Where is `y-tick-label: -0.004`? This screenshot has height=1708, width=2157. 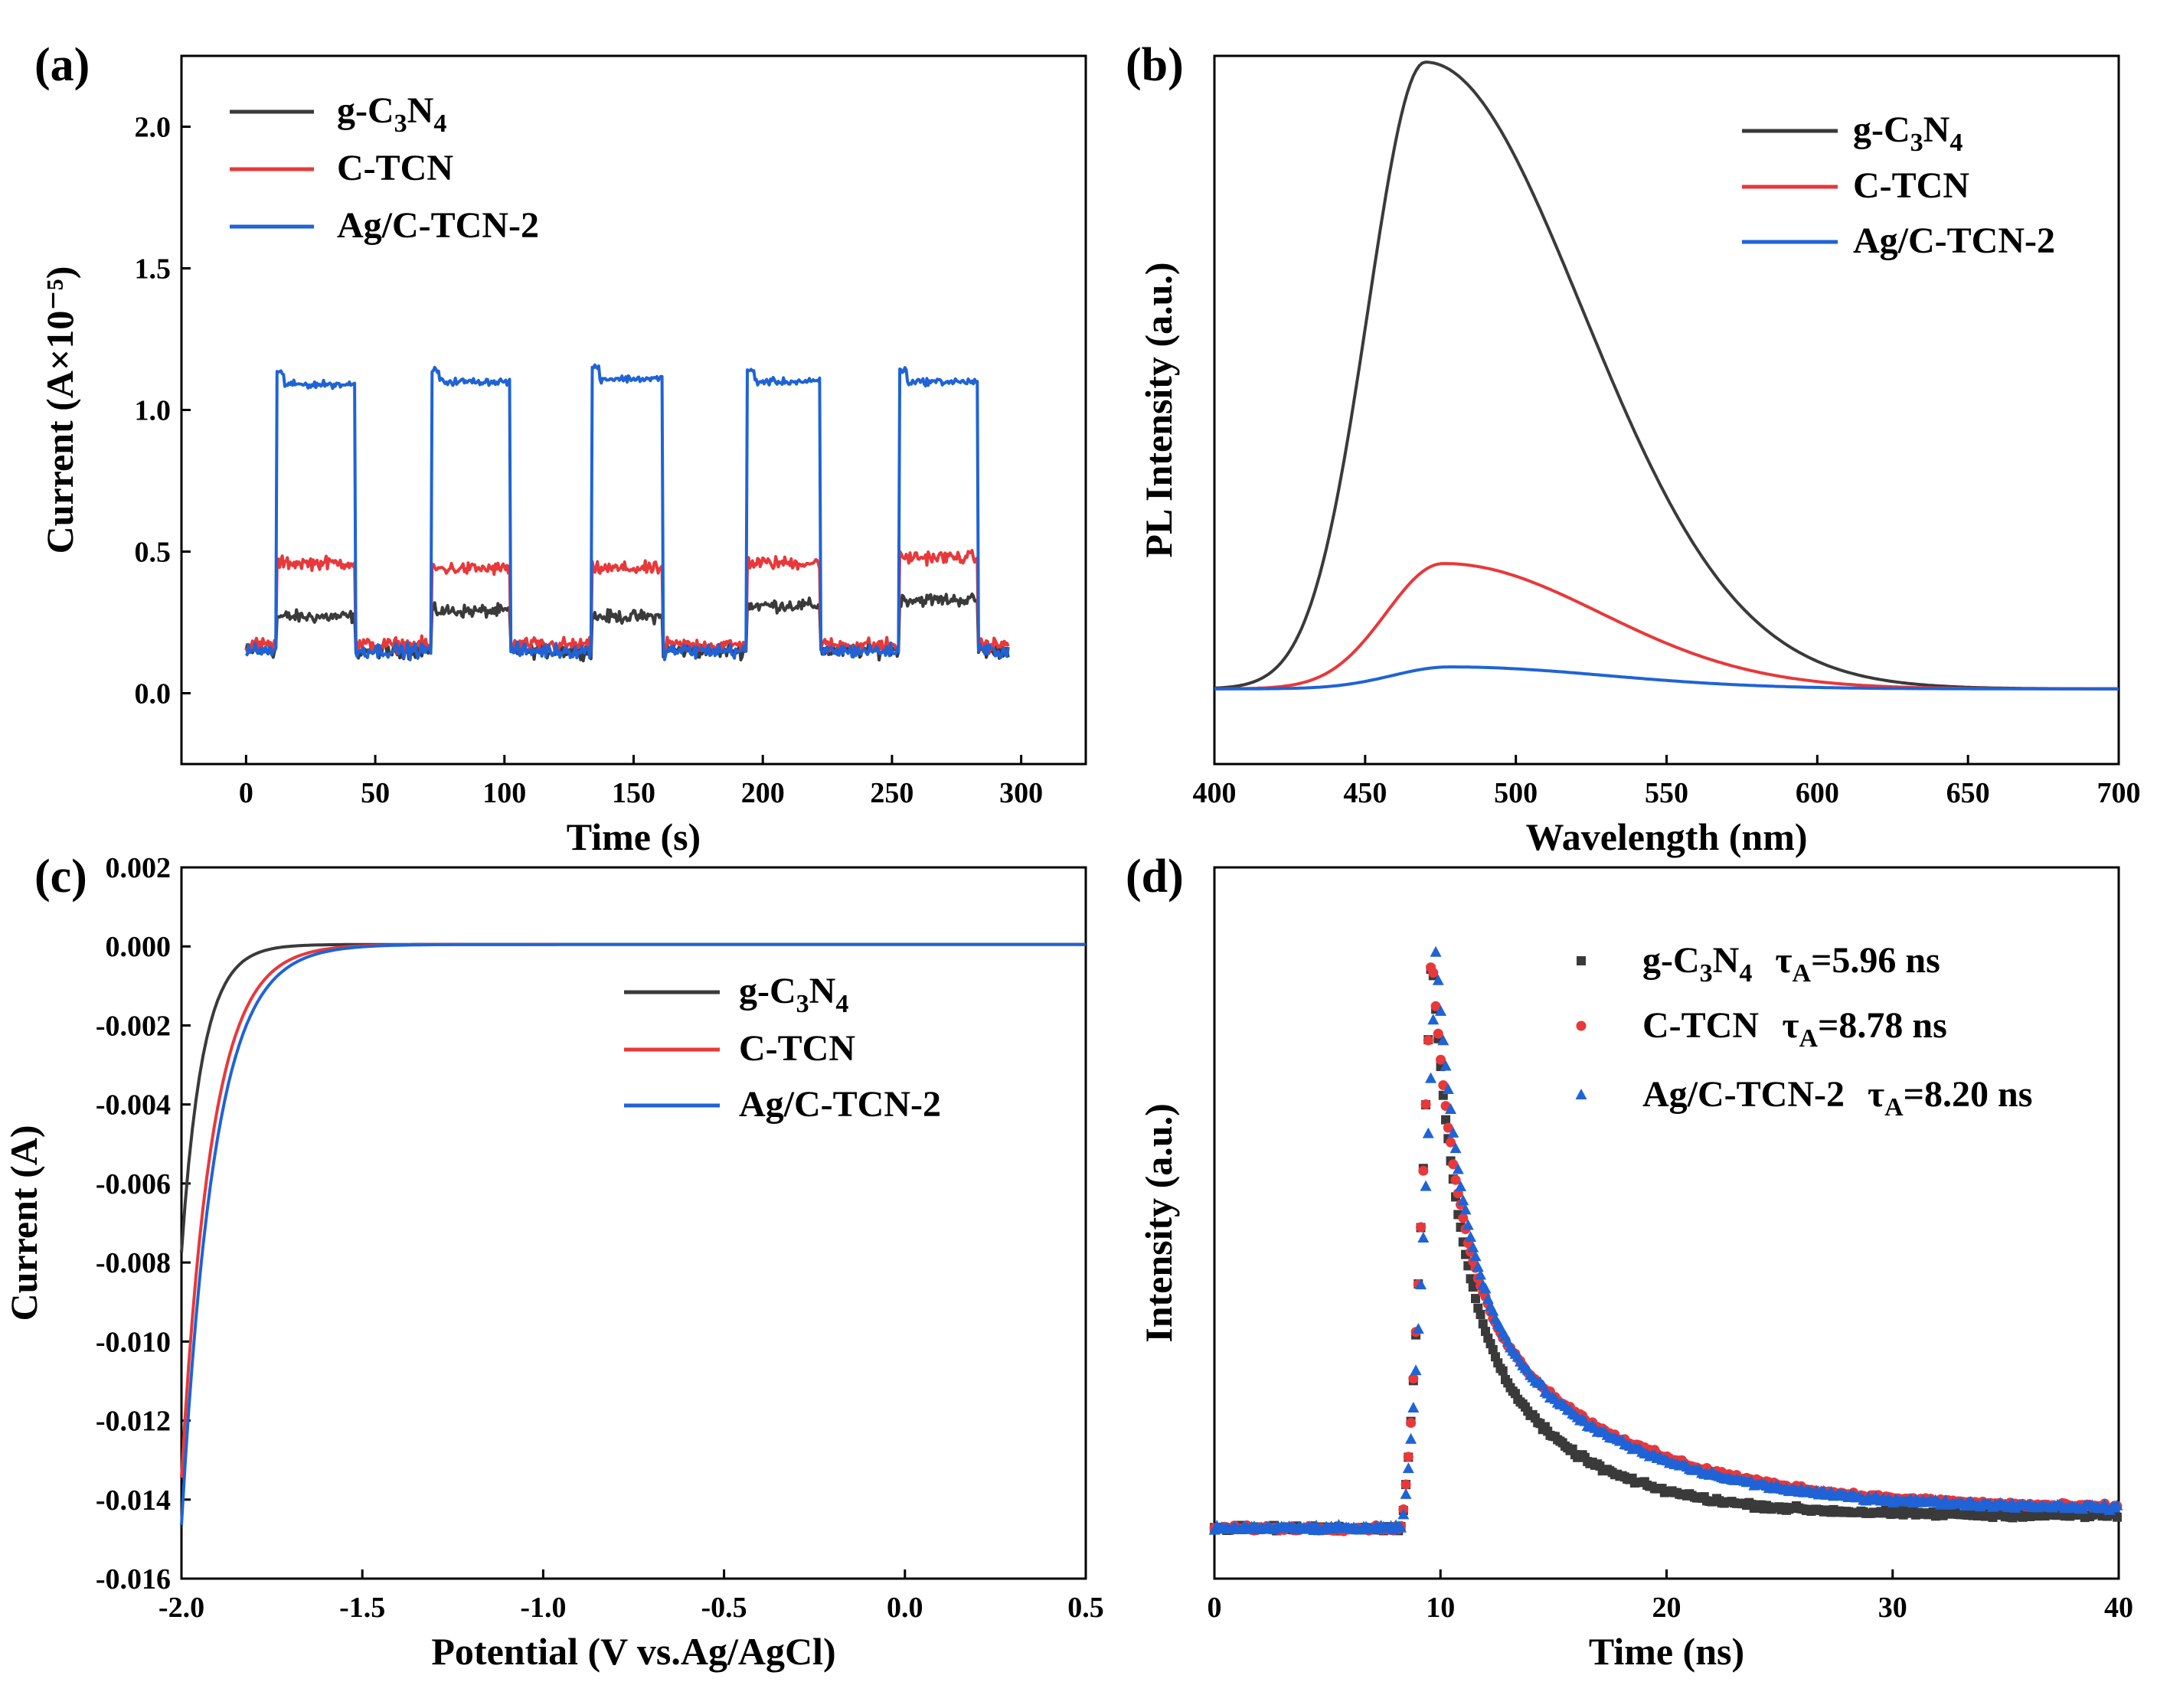 y-tick-label: -0.004 is located at coordinates (133, 1106).